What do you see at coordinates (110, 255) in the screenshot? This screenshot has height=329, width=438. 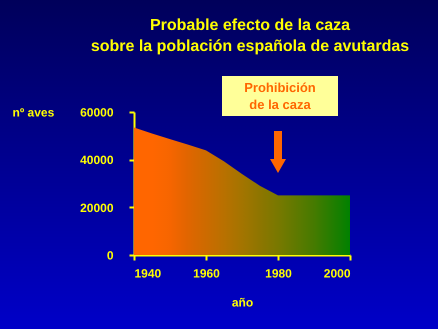 I see `y-tick-label: 0` at bounding box center [110, 255].